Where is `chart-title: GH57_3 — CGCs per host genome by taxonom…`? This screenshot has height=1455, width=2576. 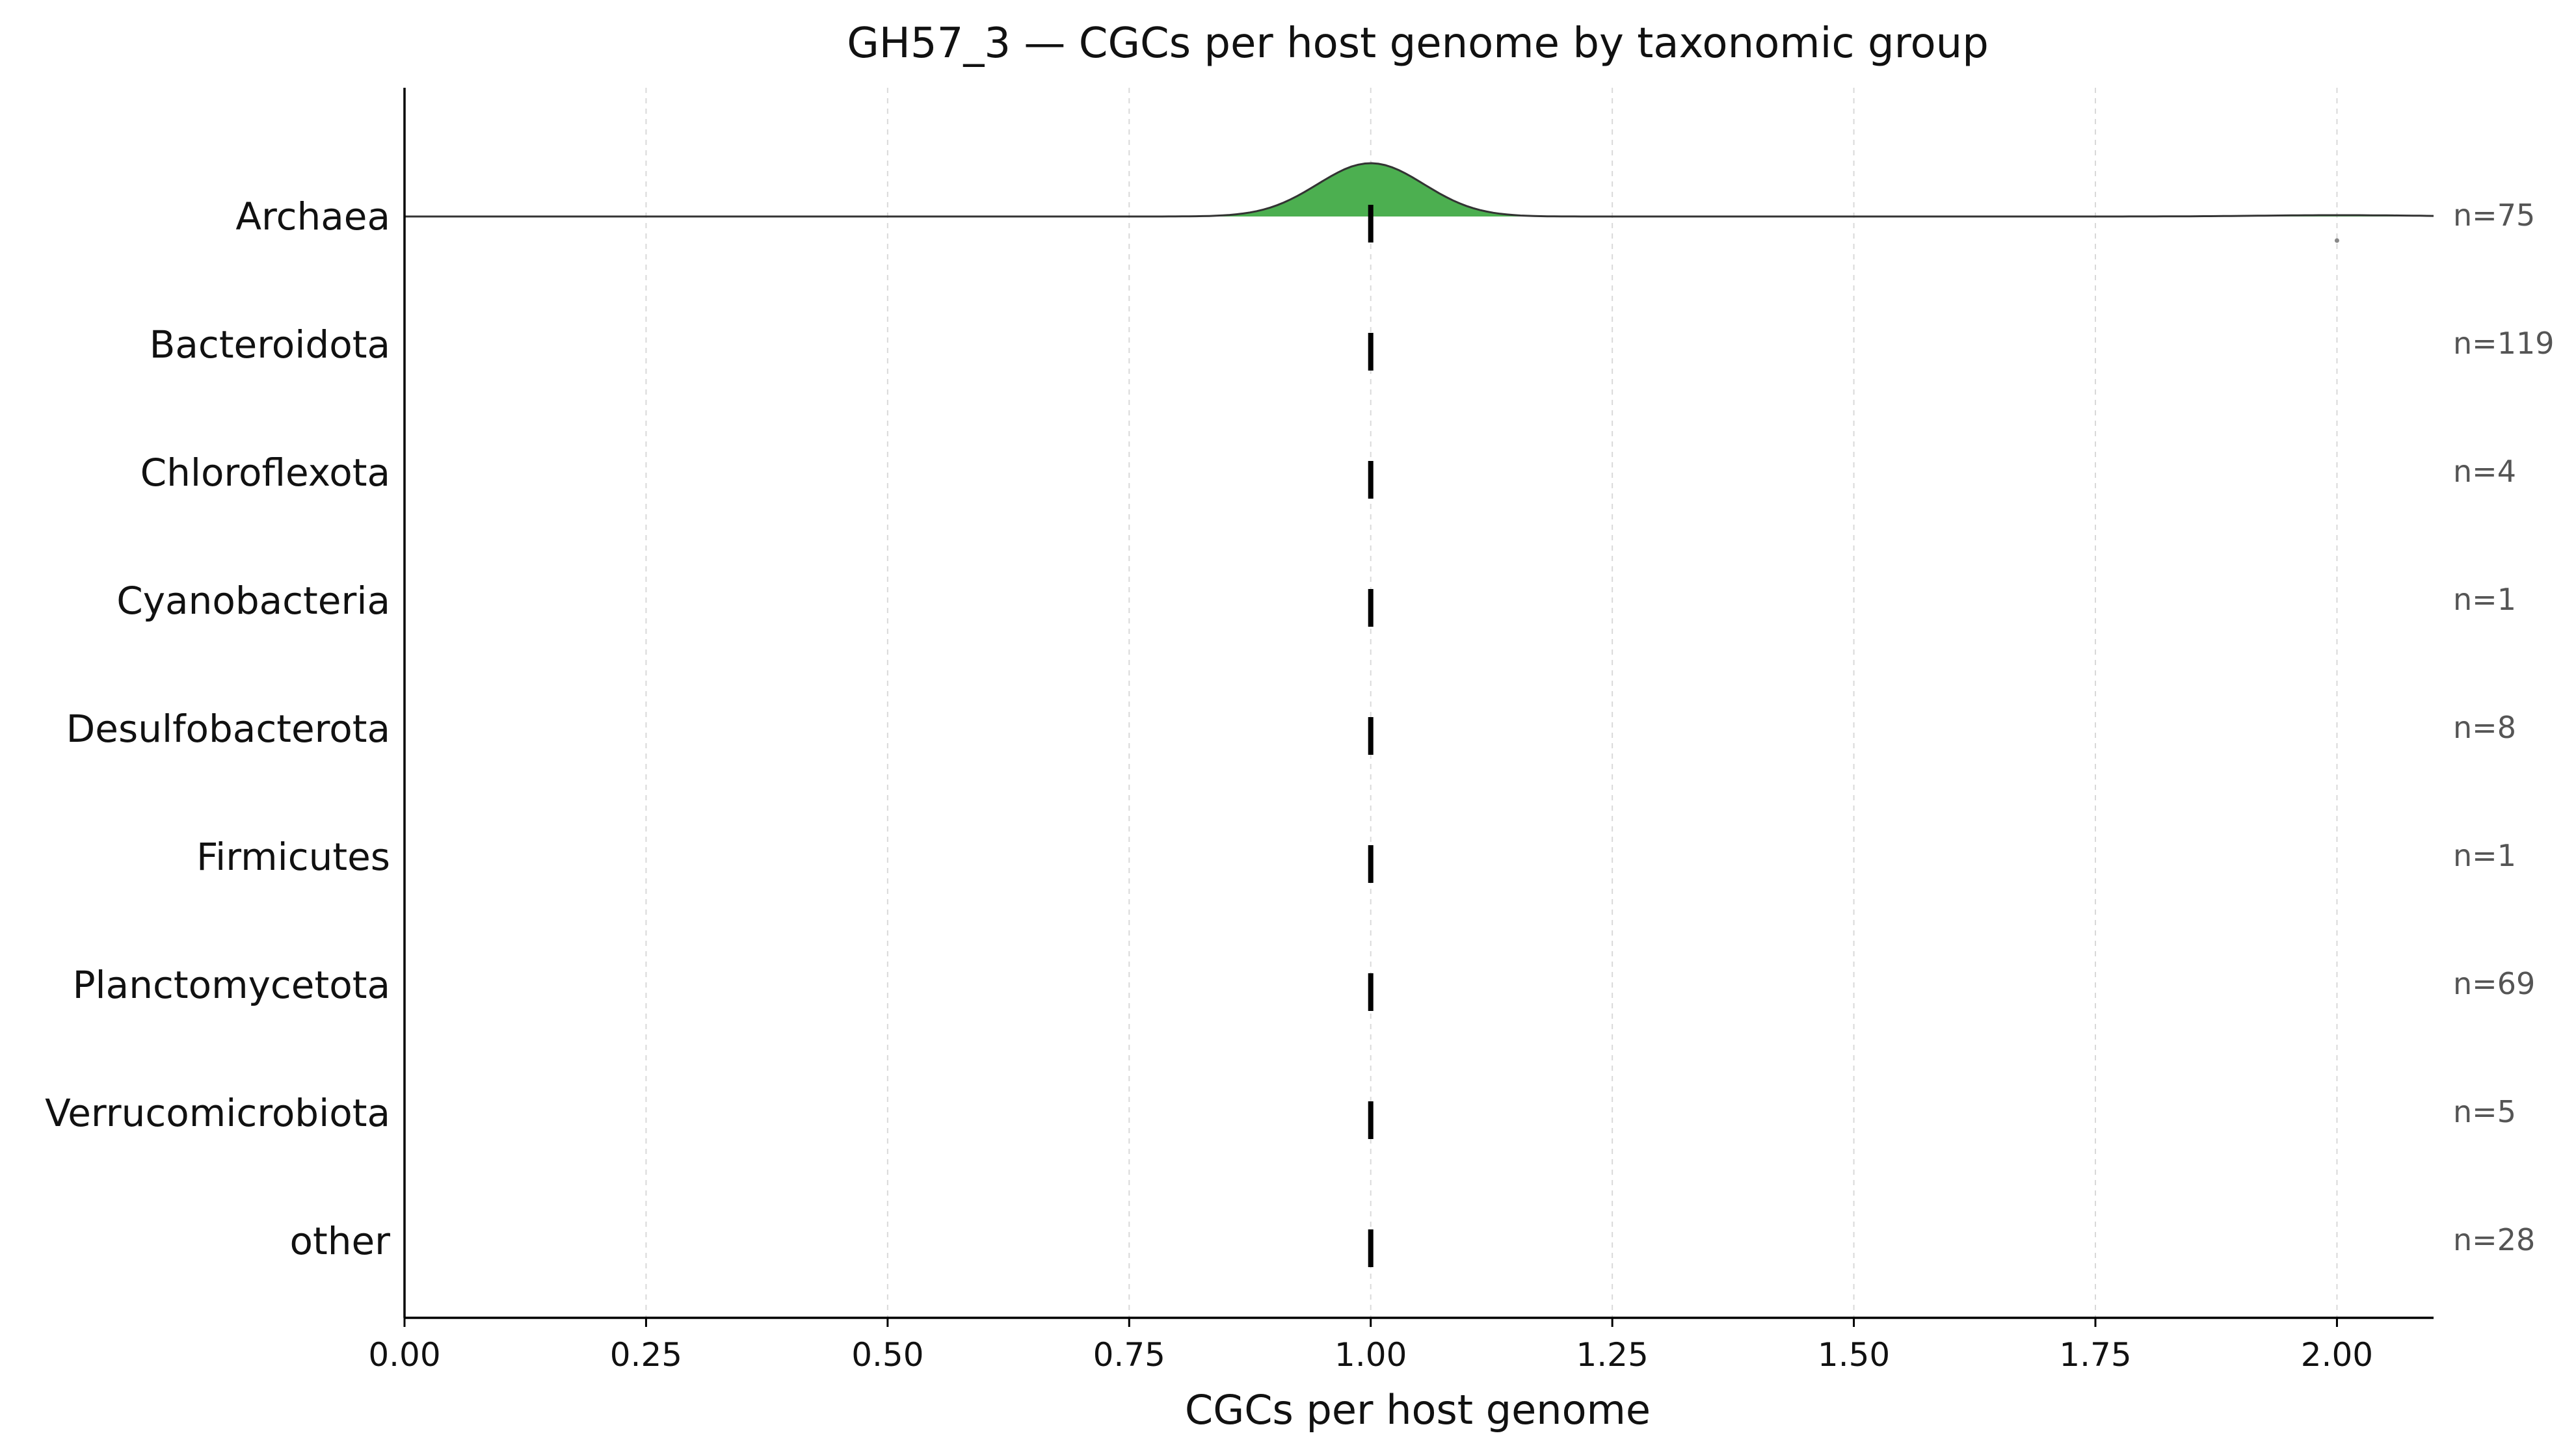
chart-title: GH57_3 — CGCs per host genome by taxonom… is located at coordinates (1418, 44).